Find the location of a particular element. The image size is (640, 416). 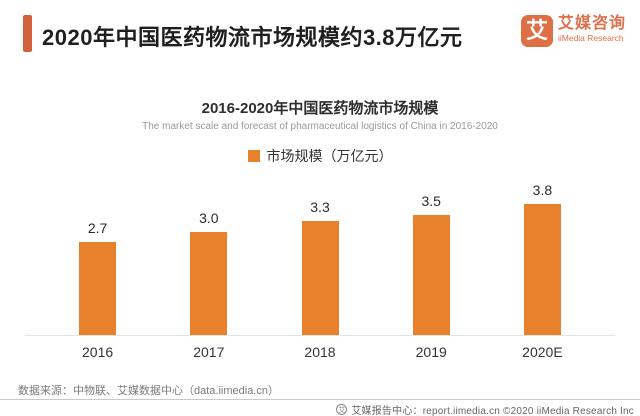

brand-logo: 艾 艾媒咨询 iiMedia Research is located at coordinates (573, 31).